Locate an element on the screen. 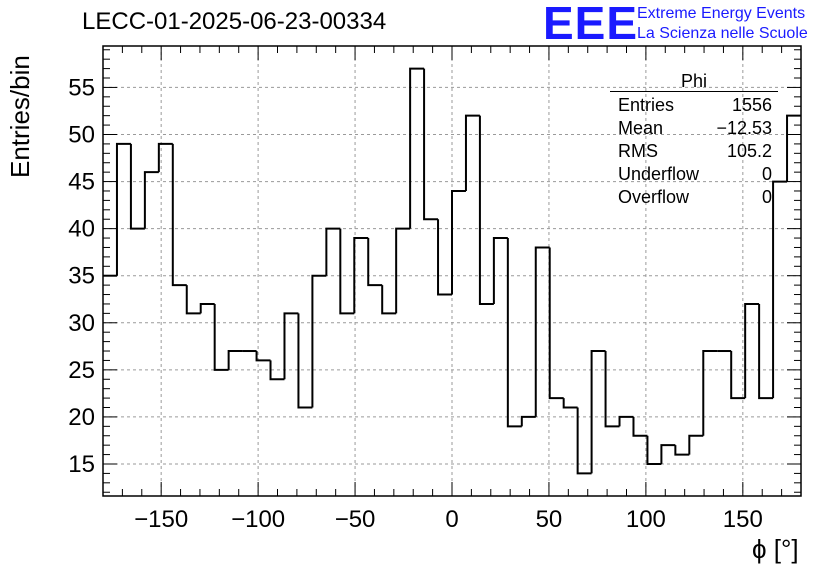 This screenshot has width=836, height=572. stats-row-entries: Entries 1556 is located at coordinates (694, 105).